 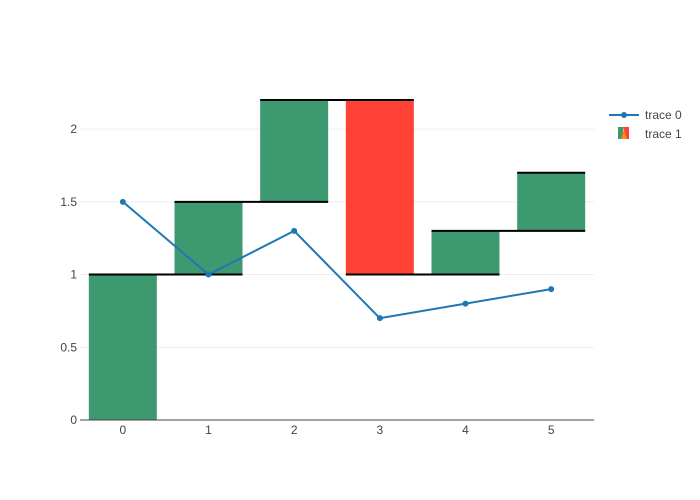 I want to click on y-tick-label: 0, so click(x=73, y=420).